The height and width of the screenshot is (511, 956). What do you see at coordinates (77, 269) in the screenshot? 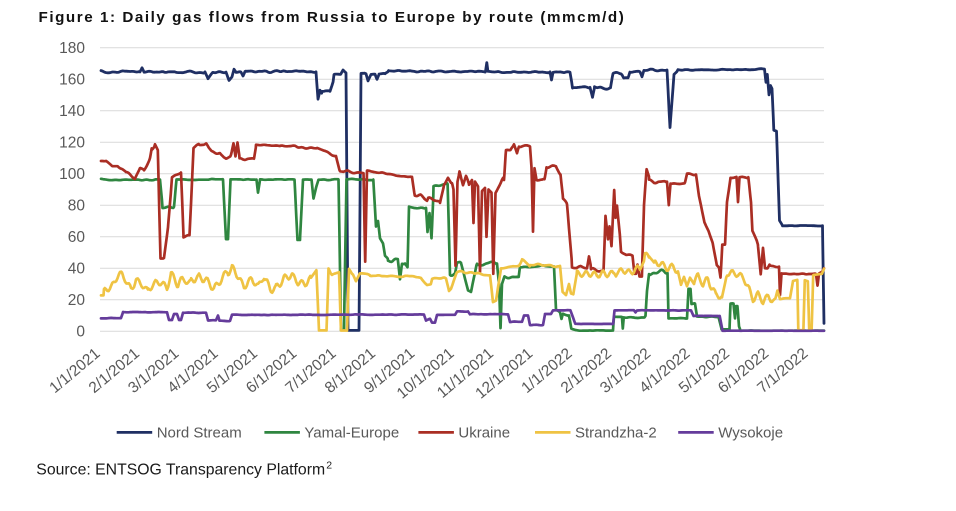
I see `svg-text: 40` at bounding box center [77, 269].